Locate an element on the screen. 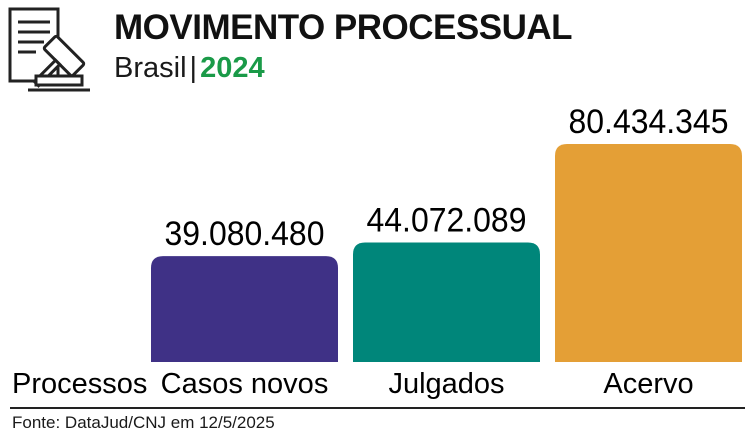 The image size is (747, 437). chart-subtitle: Brasil | 2024 is located at coordinates (189, 68).